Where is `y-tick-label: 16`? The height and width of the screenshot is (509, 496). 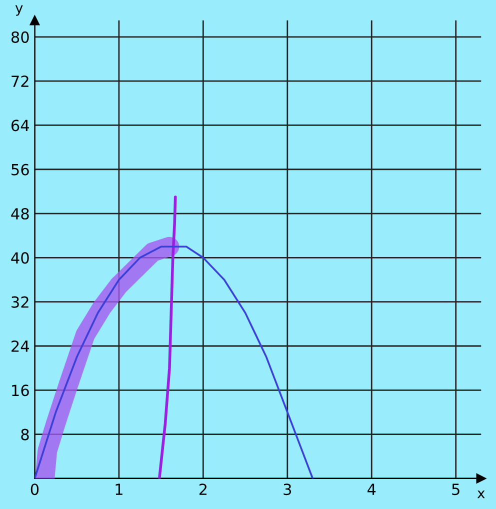
y-tick-label: 16 is located at coordinates (20, 390).